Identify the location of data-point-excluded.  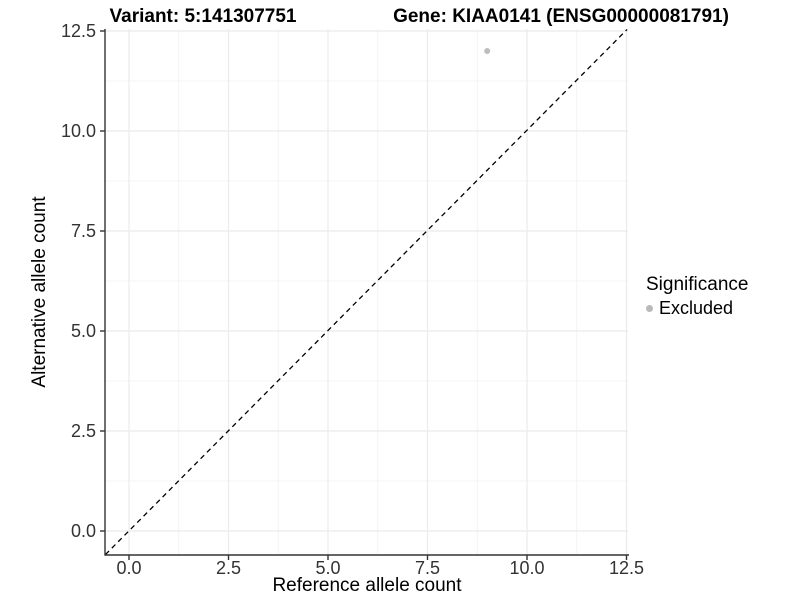
(487, 51).